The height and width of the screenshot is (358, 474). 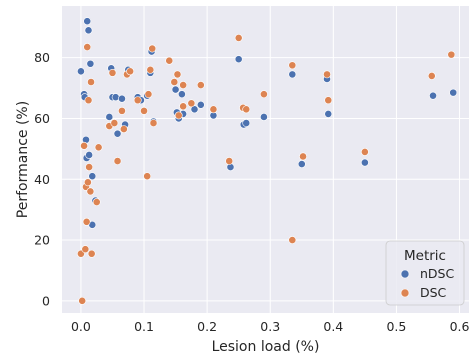 I want to click on y-axis-label: Performance (%), so click(x=23, y=159).